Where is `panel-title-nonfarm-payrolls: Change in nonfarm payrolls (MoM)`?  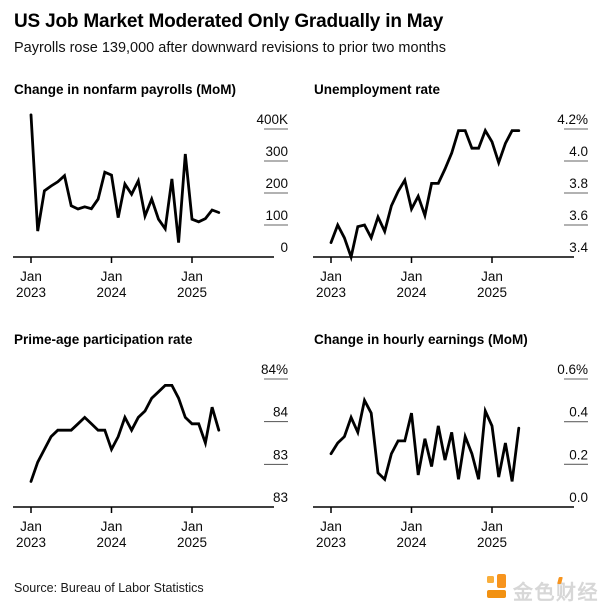 panel-title-nonfarm-payrolls: Change in nonfarm payrolls (MoM) is located at coordinates (125, 89).